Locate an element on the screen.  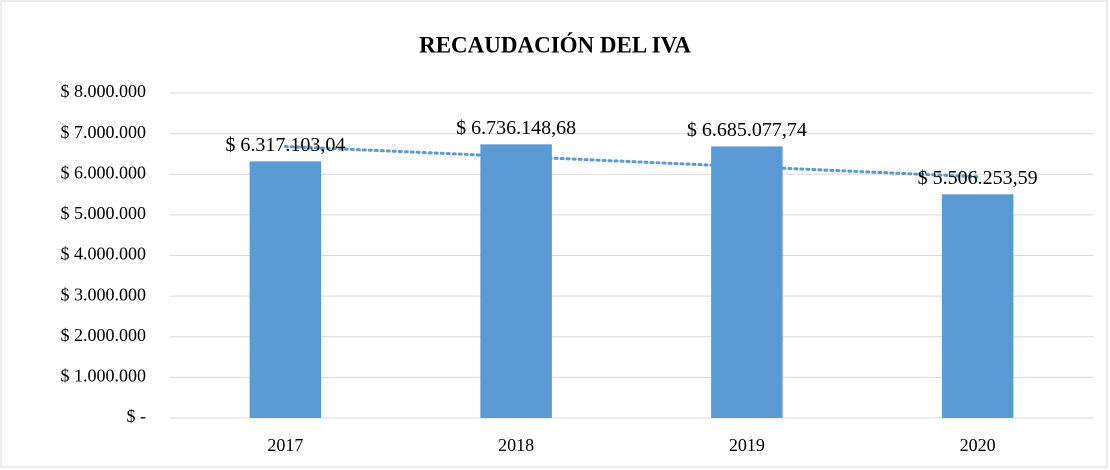
trendline is located at coordinates (631, 161).